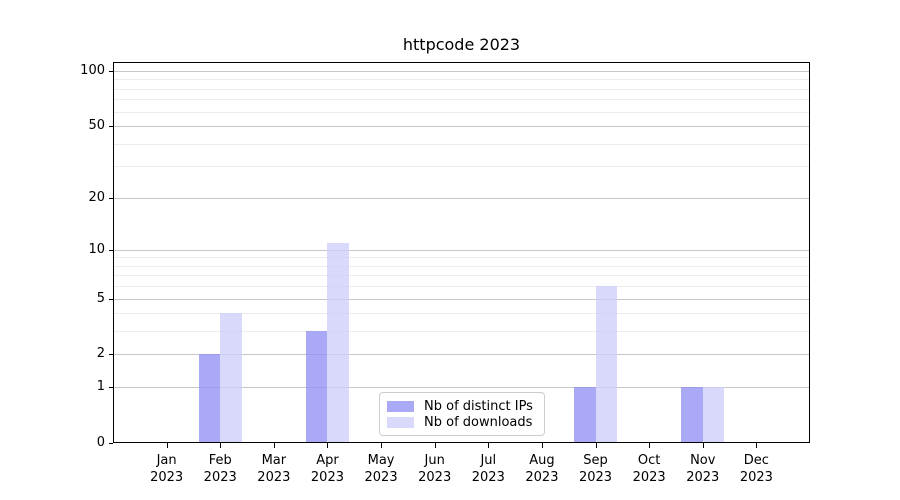 This screenshot has height=500, width=900. Describe the element at coordinates (100, 386) in the screenshot. I see `y-tick-label-1: 1` at that location.